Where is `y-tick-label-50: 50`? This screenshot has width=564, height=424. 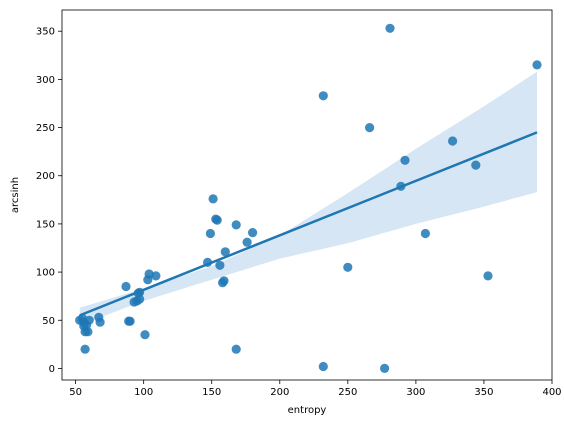 y-tick-label-50: 50 is located at coordinates (48, 321).